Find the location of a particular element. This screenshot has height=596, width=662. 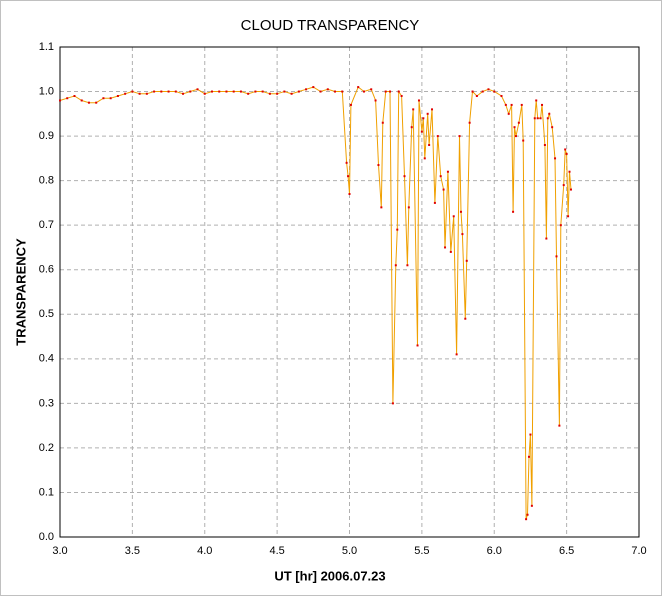

x-tick-label: 6.5 is located at coordinates (566, 551).